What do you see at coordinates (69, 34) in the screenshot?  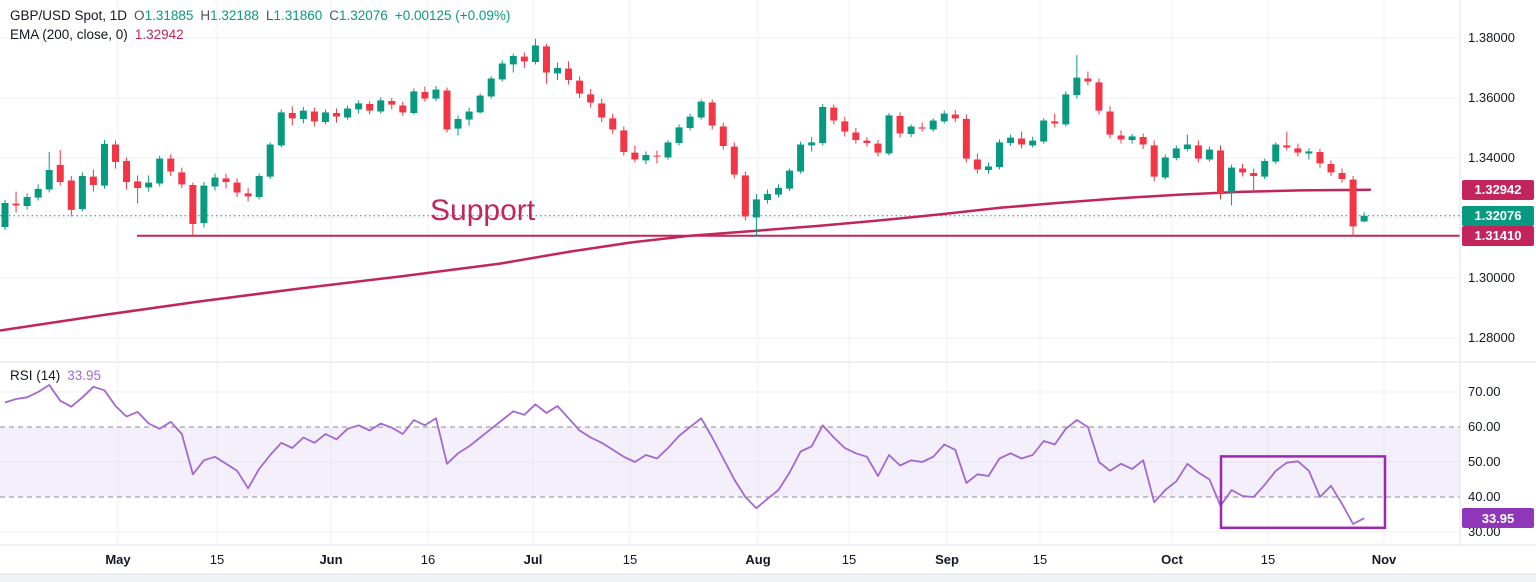 I see `ema-label: EMA (200, close, 0)` at bounding box center [69, 34].